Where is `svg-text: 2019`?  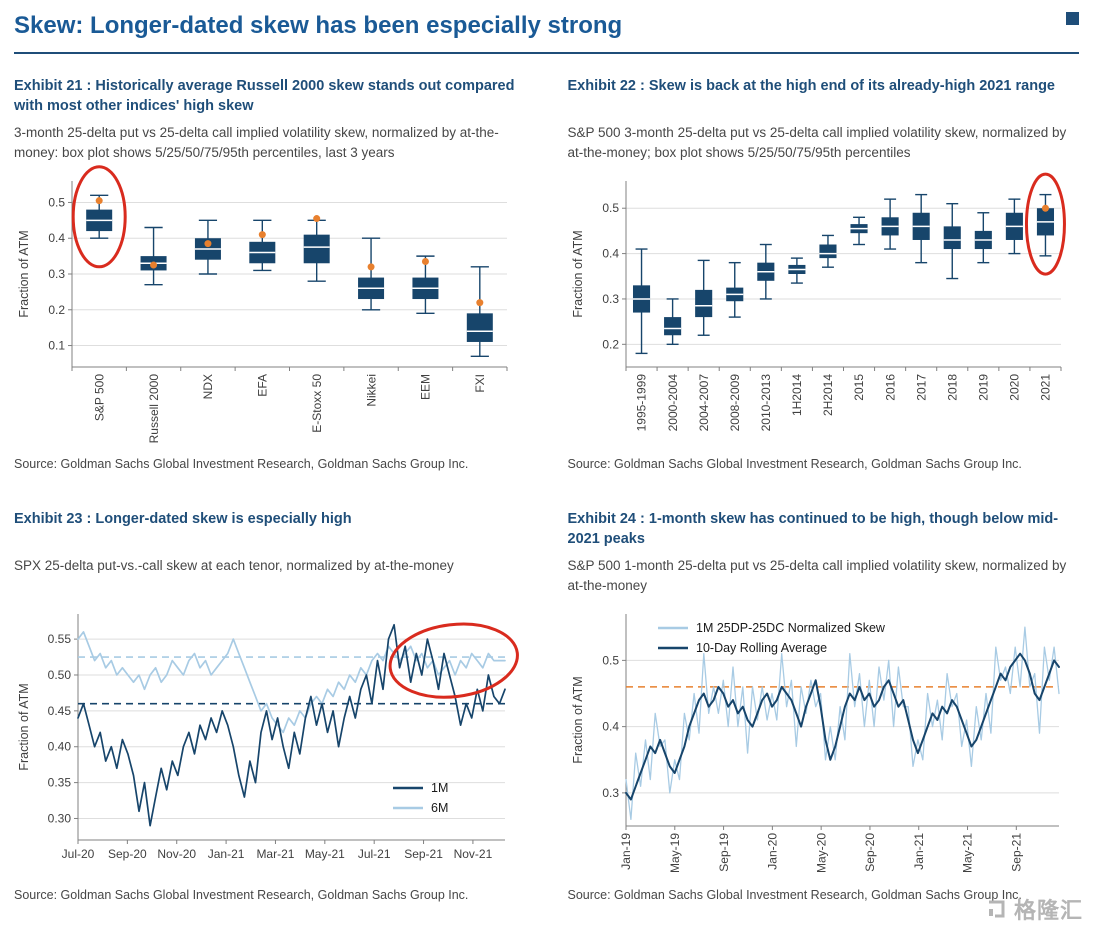 svg-text: 2019 is located at coordinates (983, 386).